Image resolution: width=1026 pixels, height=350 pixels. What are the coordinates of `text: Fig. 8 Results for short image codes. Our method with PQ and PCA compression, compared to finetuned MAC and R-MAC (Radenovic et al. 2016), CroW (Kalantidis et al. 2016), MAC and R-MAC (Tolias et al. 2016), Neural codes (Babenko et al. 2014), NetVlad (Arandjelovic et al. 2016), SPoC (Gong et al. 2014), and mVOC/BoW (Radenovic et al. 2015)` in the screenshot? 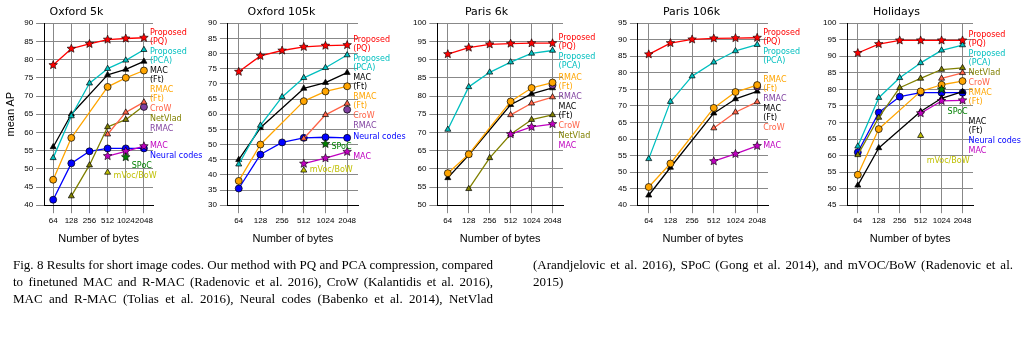 It's located at (513, 281).